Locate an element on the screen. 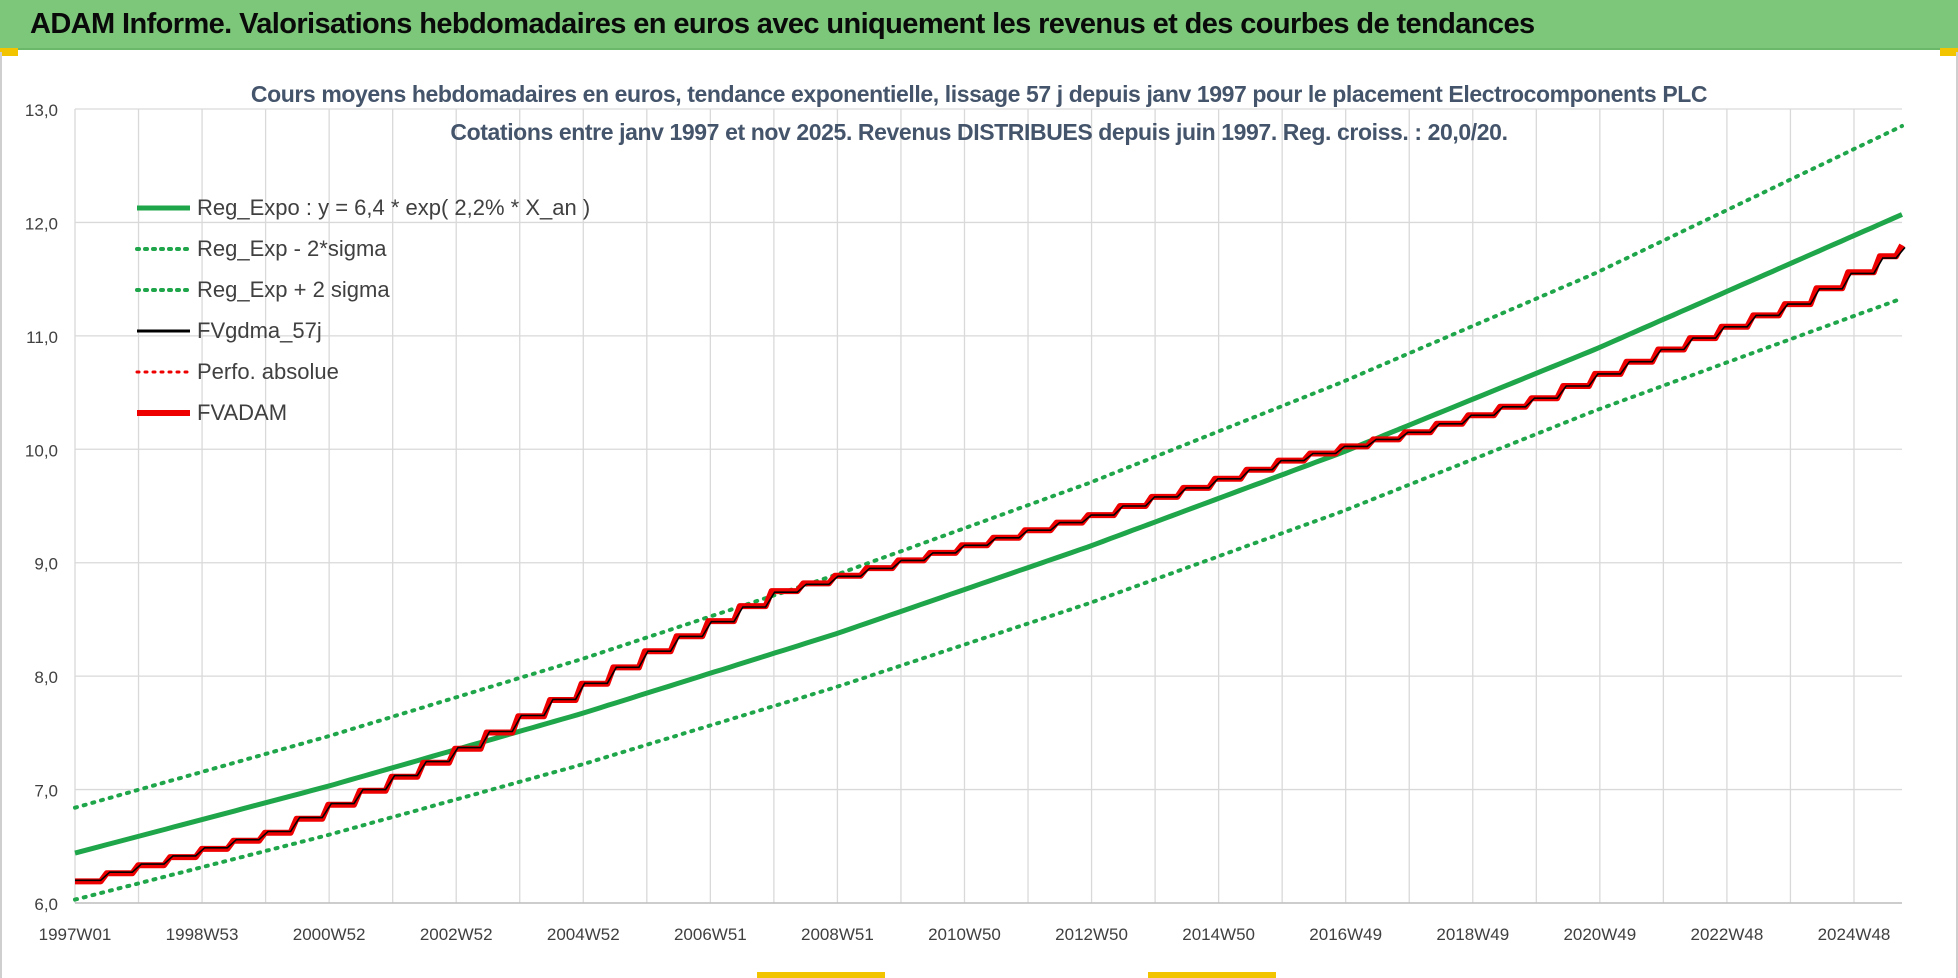 This screenshot has width=1958, height=978. x-tick-label: 2014W50 is located at coordinates (1218, 934).